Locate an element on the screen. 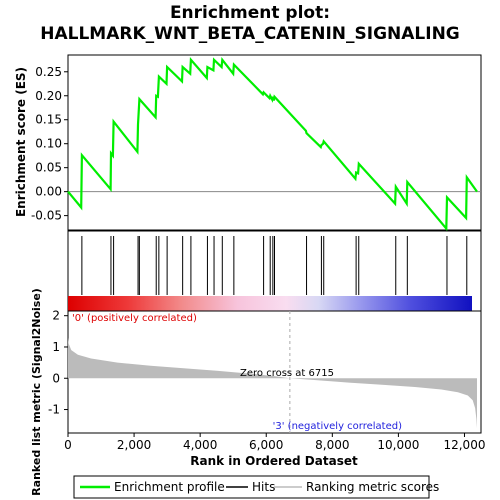 This screenshot has width=500, height=500. es-ylabel: Enrichment score (ES) is located at coordinates (21, 142).